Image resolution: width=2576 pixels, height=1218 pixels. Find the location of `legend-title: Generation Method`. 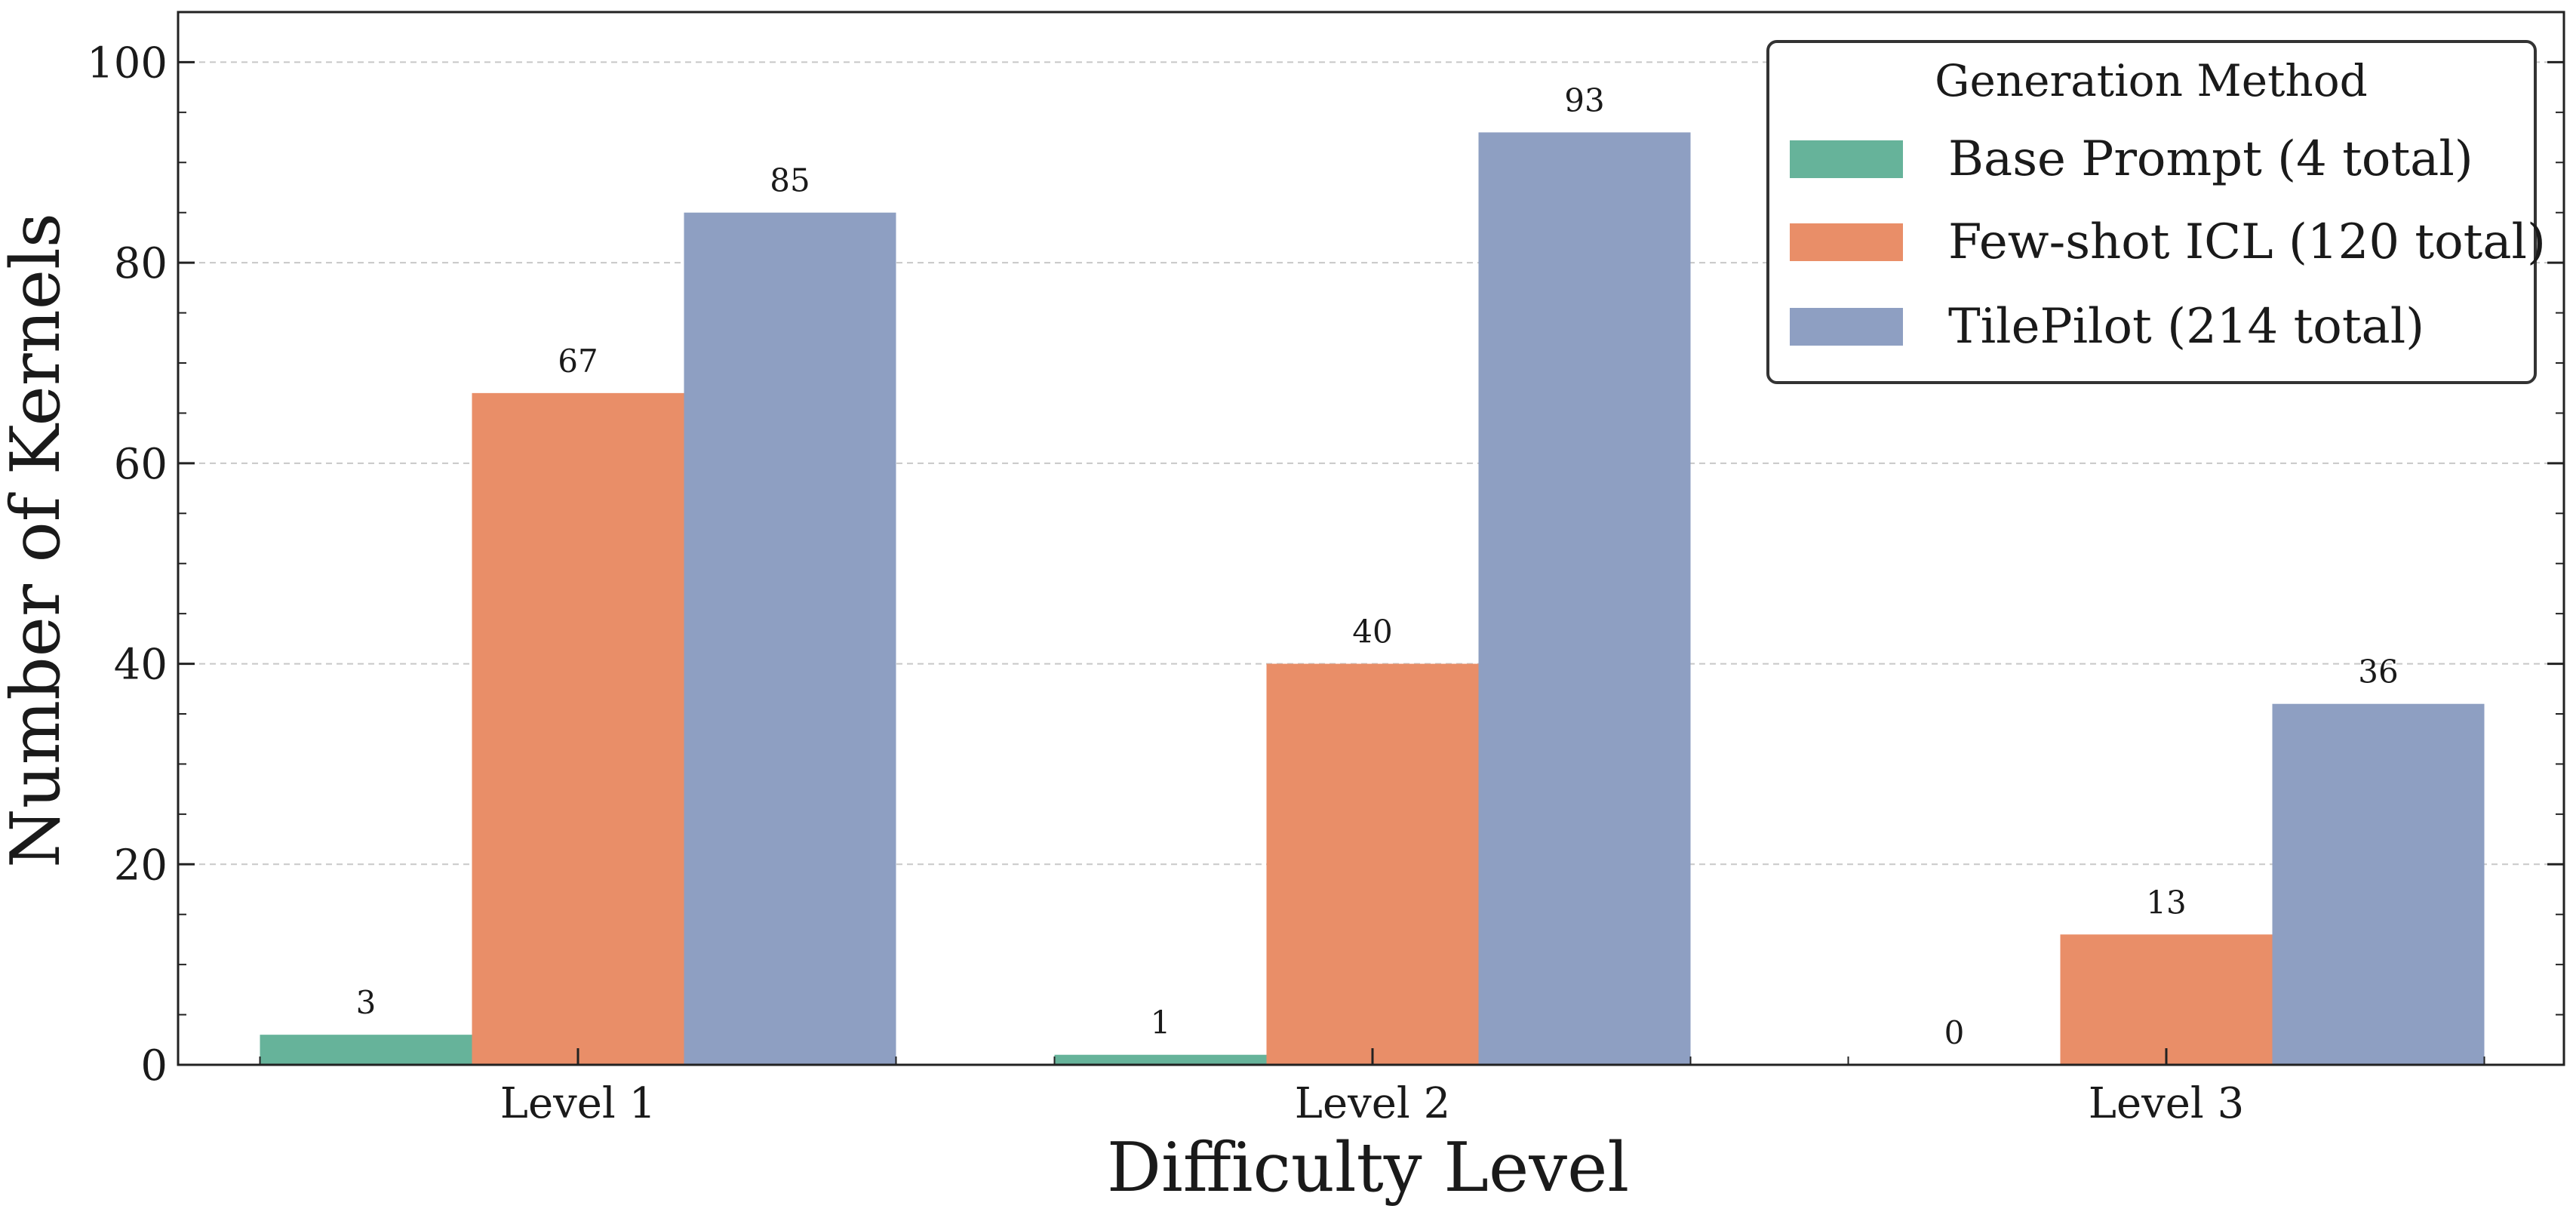

legend-title: Generation Method is located at coordinates (2151, 80).